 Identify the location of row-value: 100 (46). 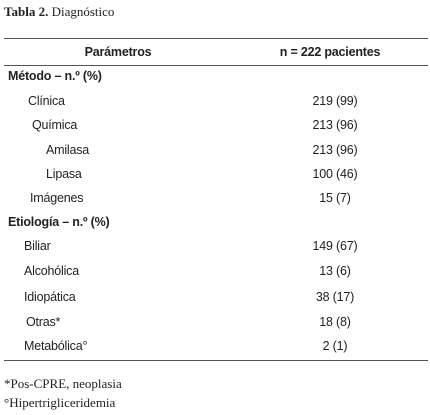
(335, 174).